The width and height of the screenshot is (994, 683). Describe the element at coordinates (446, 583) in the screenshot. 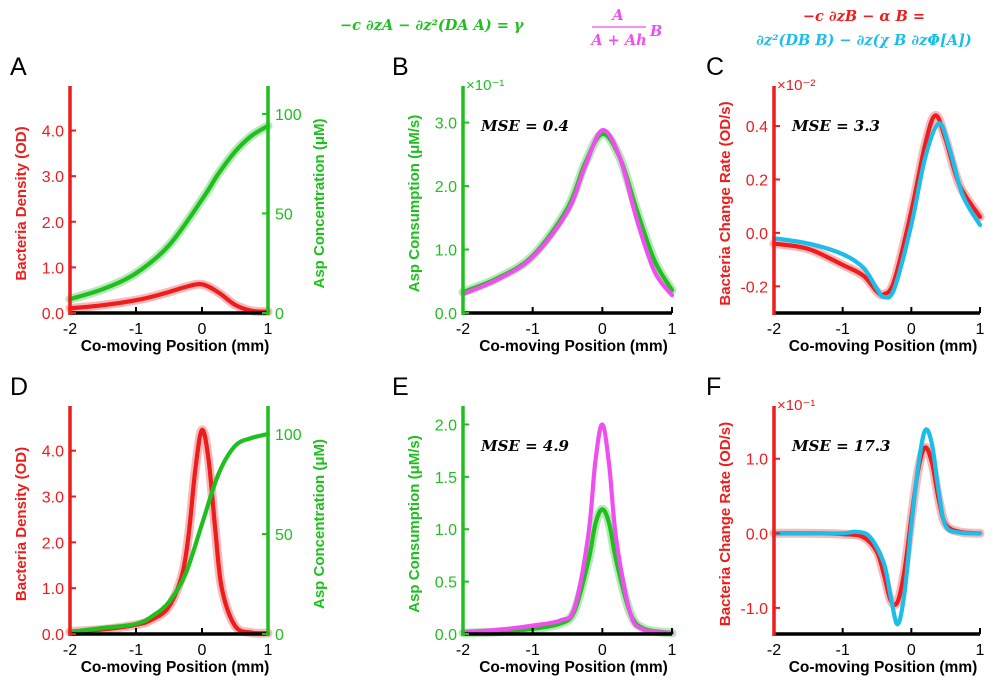

I see `y-tick-label-left: 0.5` at that location.